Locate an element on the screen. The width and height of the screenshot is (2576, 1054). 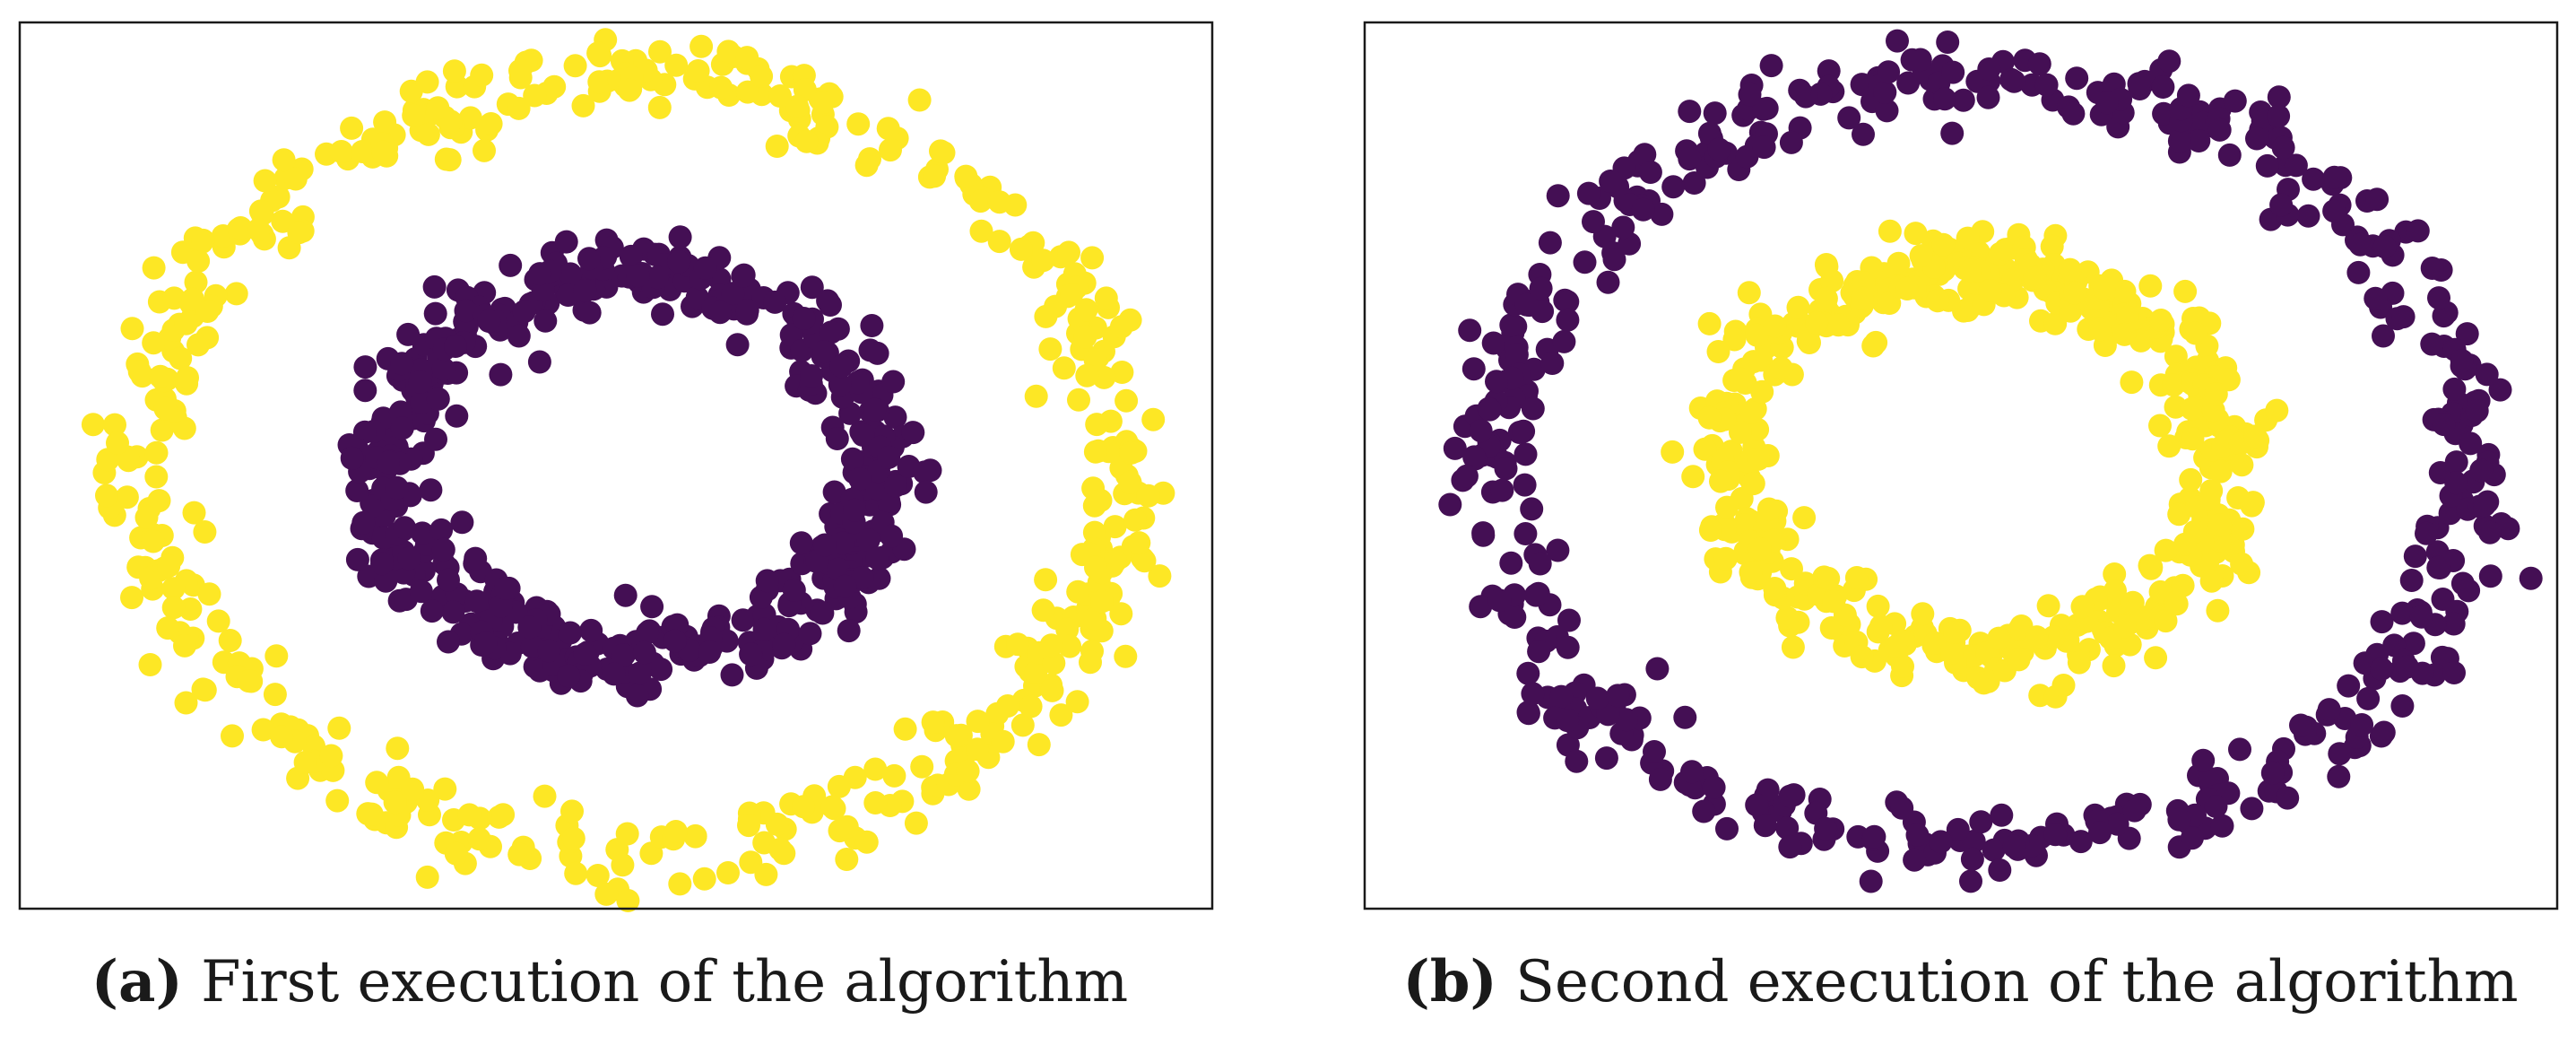
caption-a-text: First execution of the algorithm is located at coordinates (665, 982).